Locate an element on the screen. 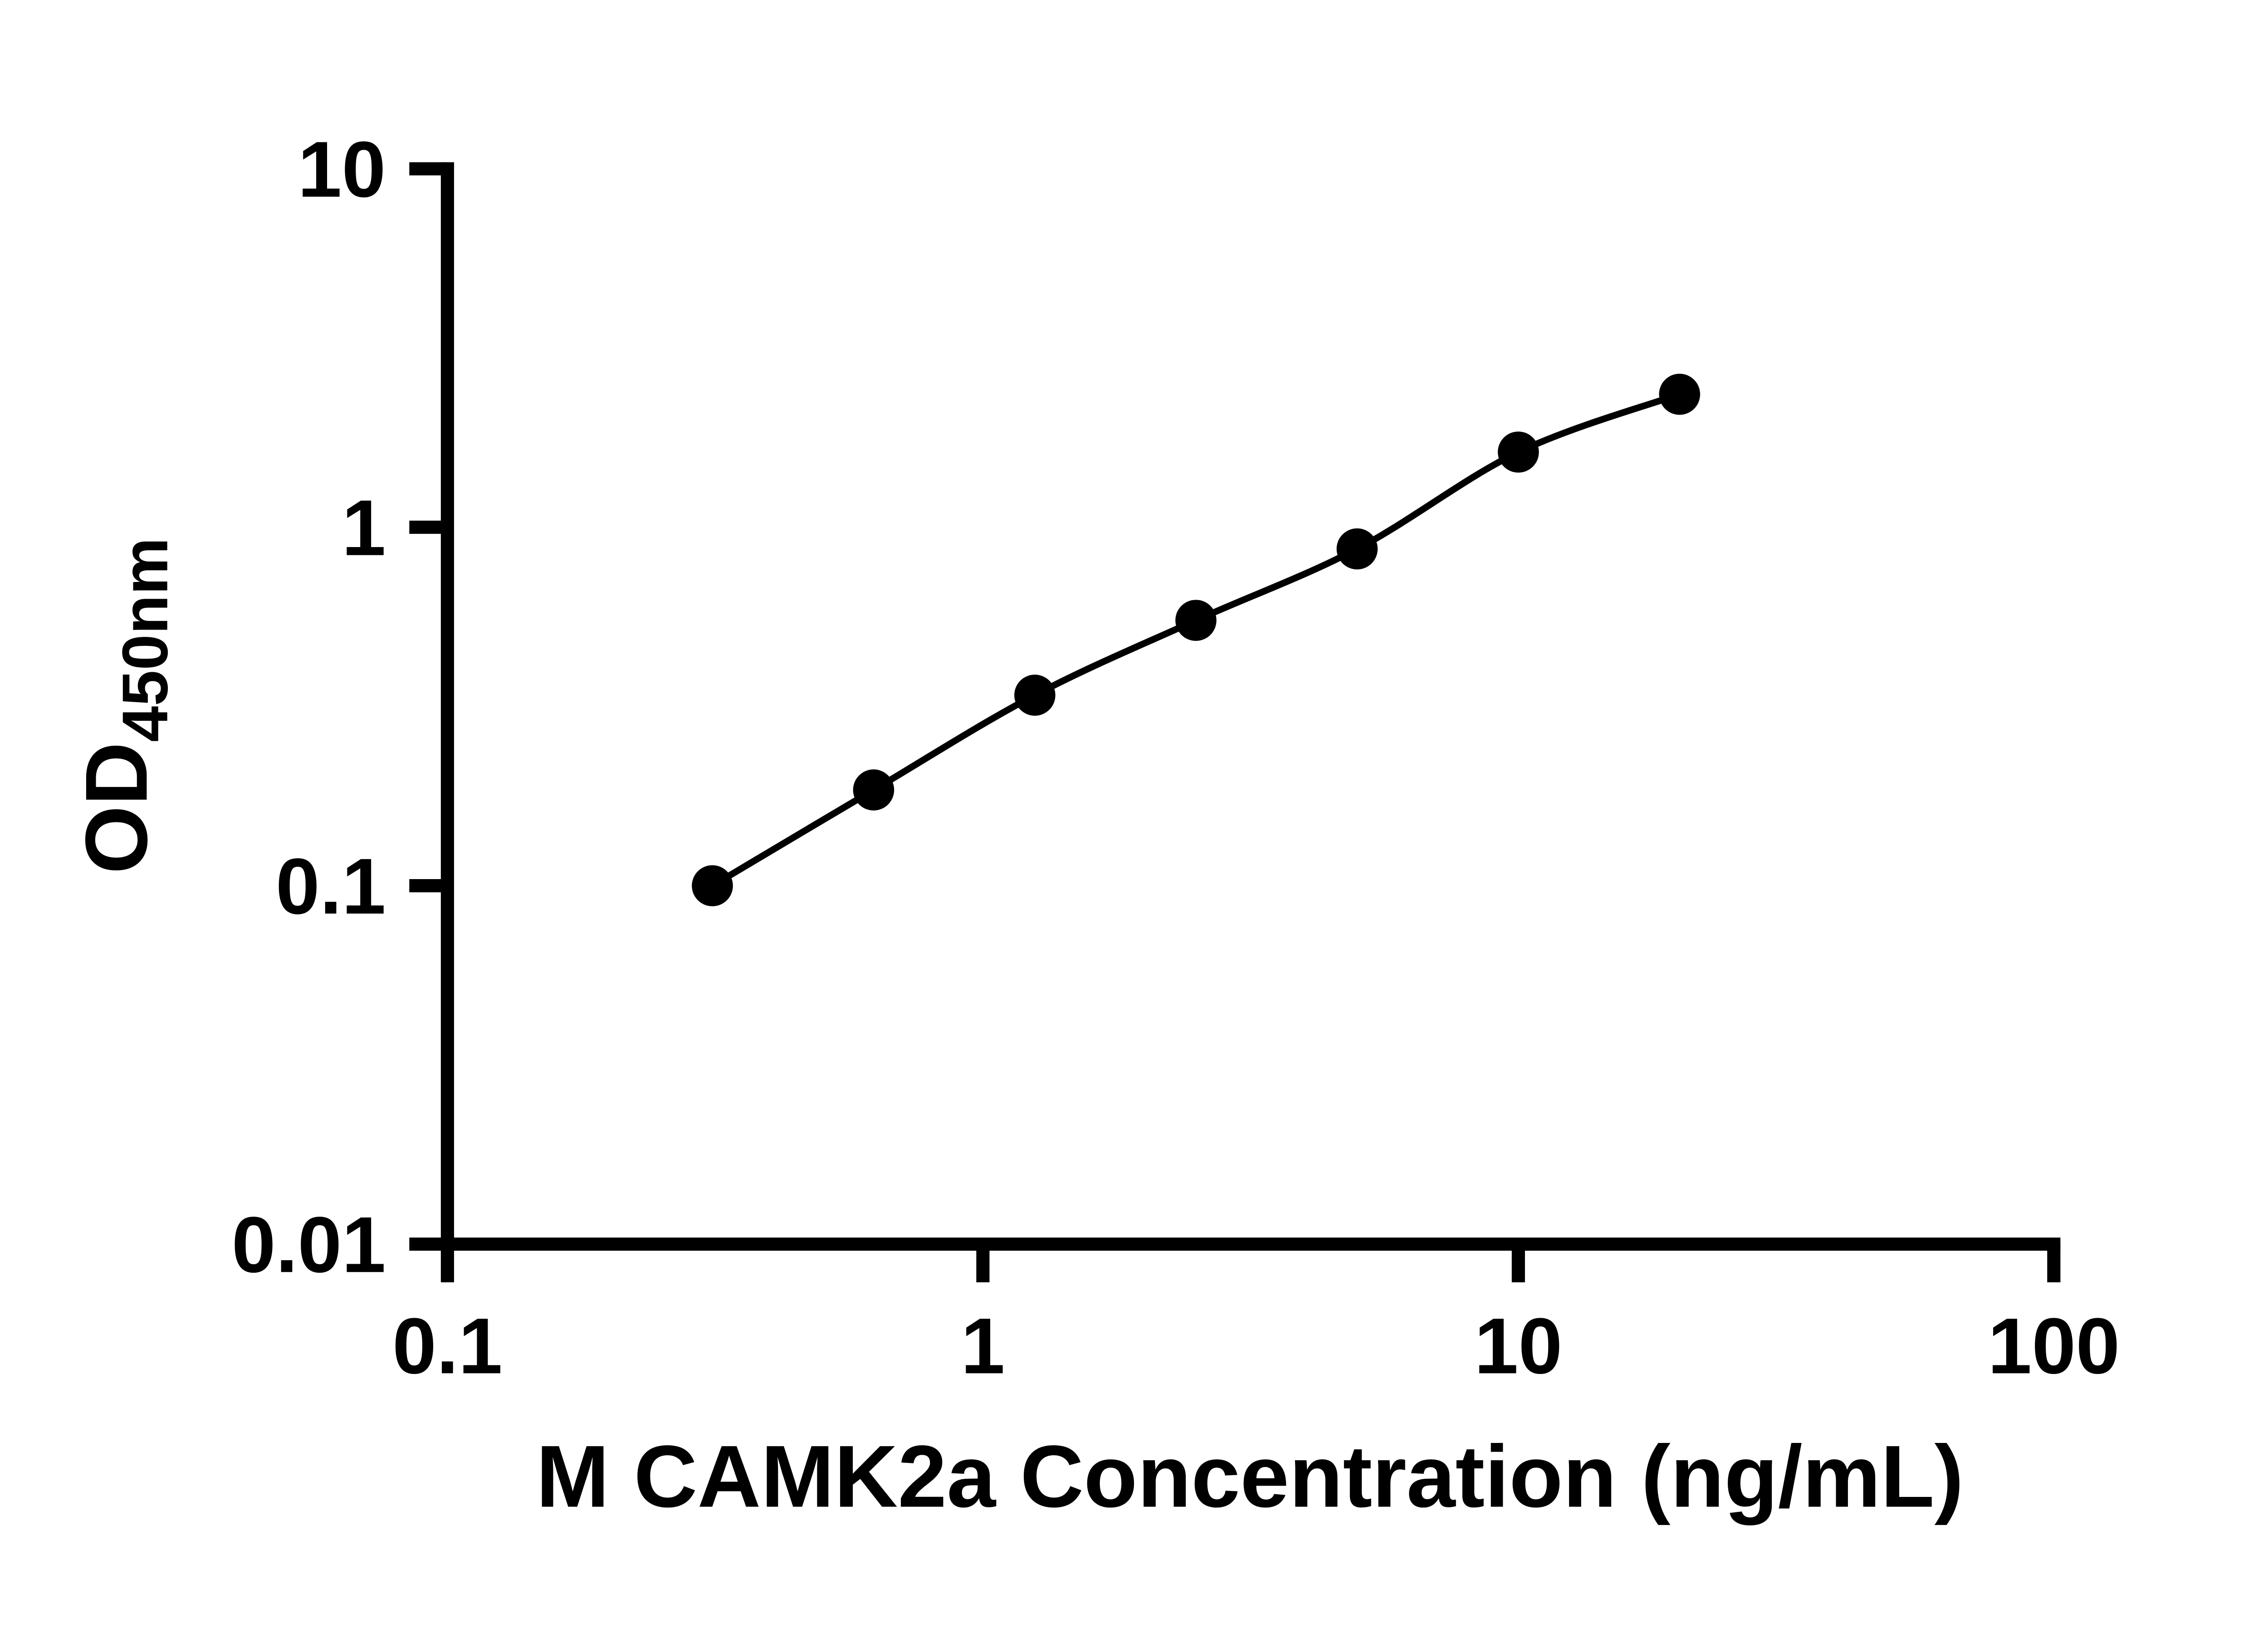 The height and width of the screenshot is (1633, 2268). y-tick-label: 10 is located at coordinates (342, 170).